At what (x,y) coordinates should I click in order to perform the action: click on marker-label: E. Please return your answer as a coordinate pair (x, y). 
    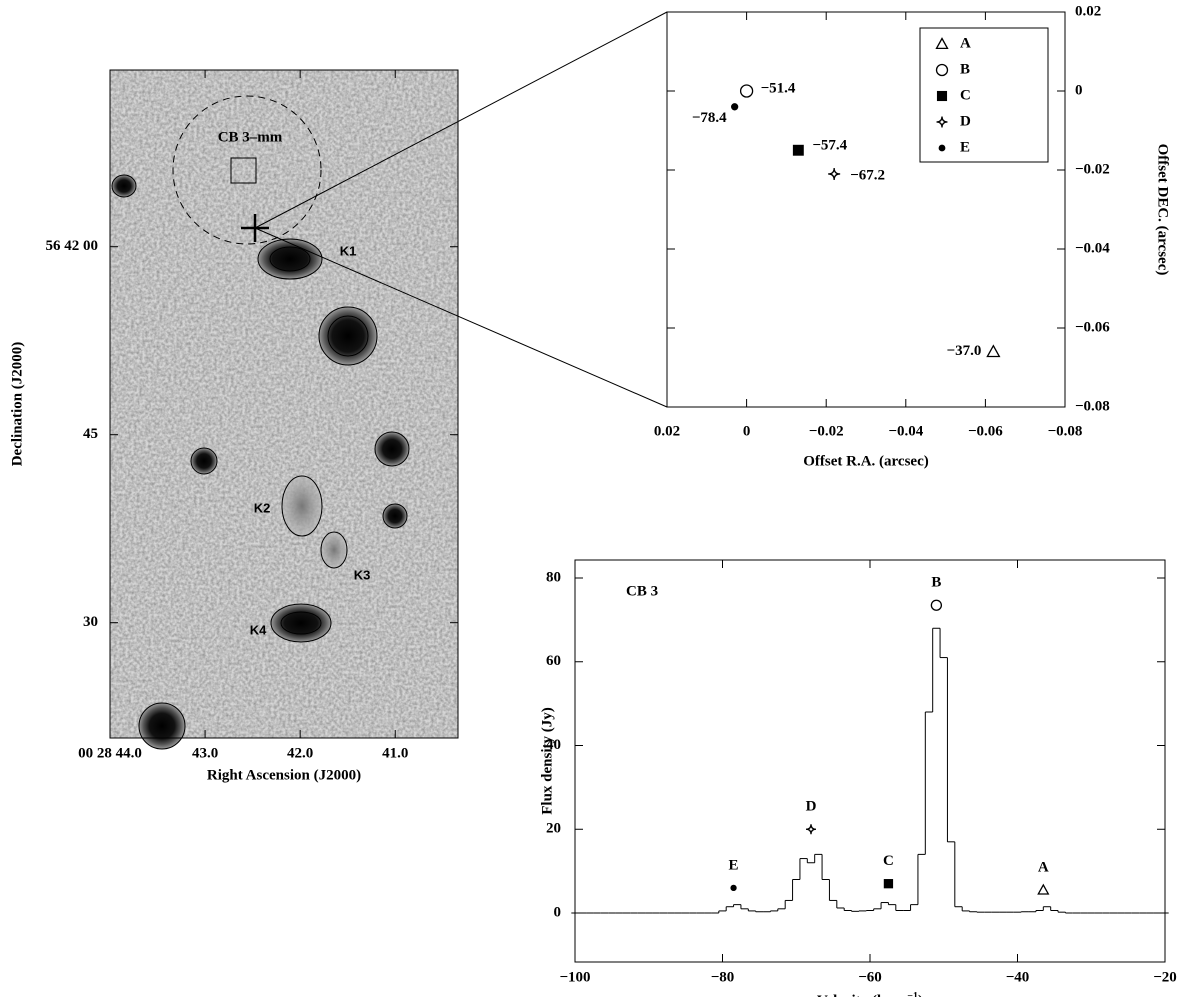
    Looking at the image, I should click on (734, 865).